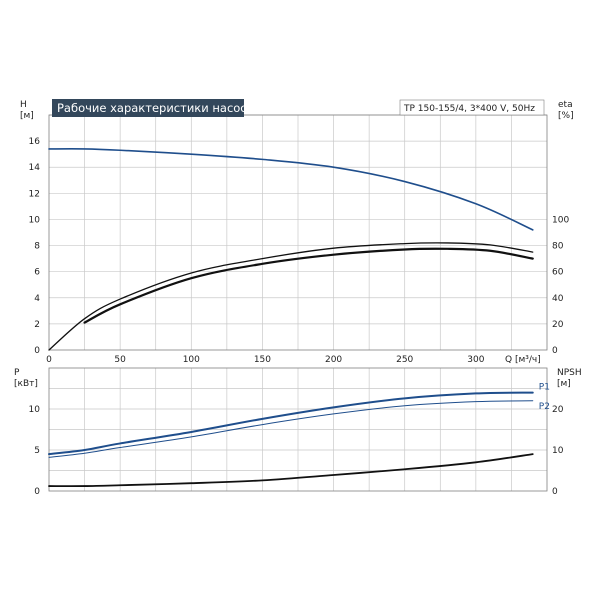 This screenshot has height=600, width=600. What do you see at coordinates (560, 220) in the screenshot?
I see `eta-tick-label: 100` at bounding box center [560, 220].